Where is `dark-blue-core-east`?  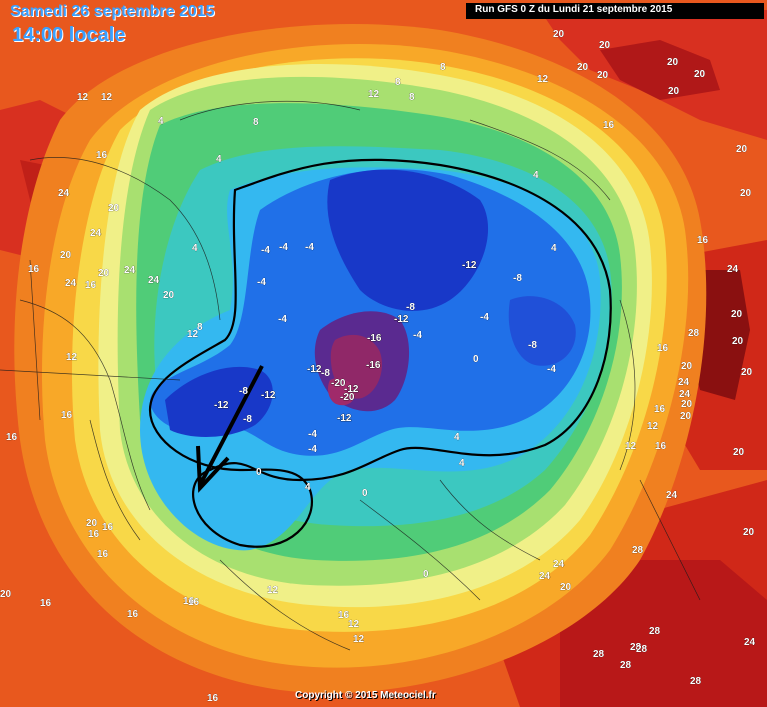 dark-blue-core-east is located at coordinates (542, 331).